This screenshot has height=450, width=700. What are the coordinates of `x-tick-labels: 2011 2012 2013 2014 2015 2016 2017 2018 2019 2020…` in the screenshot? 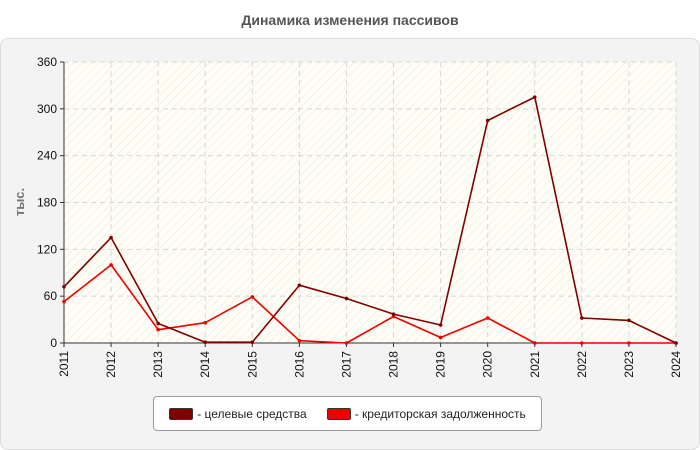 It's located at (370, 364).